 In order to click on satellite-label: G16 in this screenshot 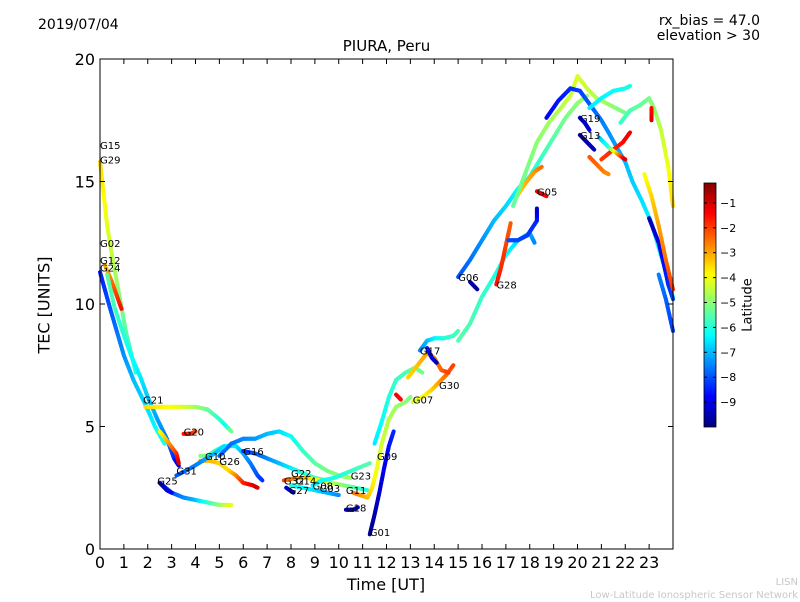, I will do `click(253, 452)`.